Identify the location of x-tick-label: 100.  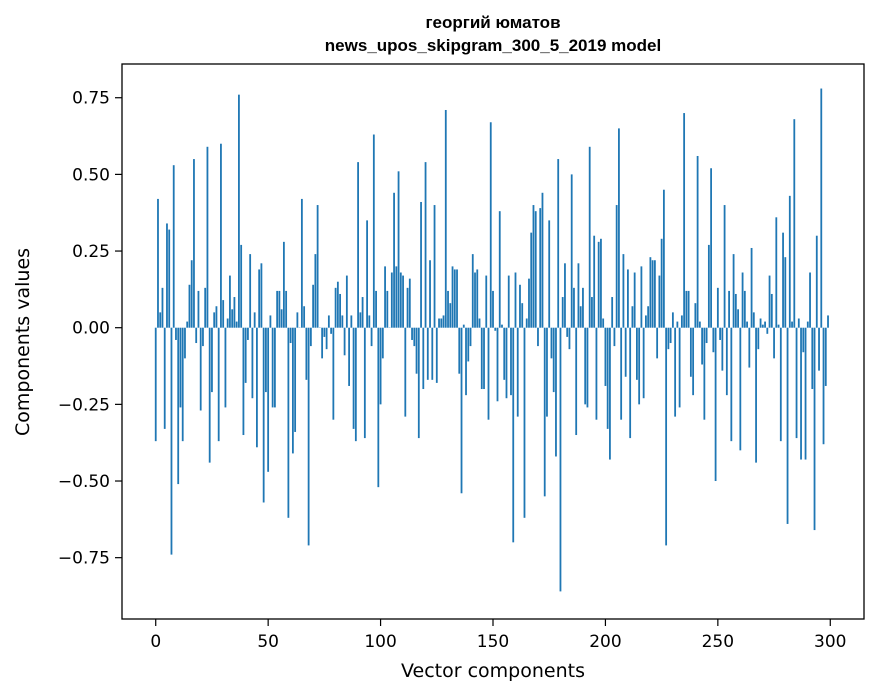
(380, 642).